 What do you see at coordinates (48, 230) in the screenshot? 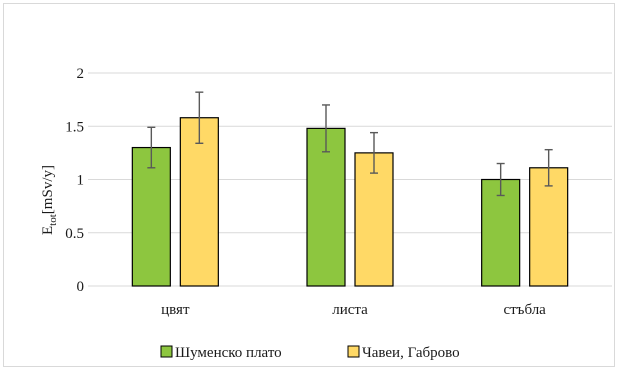
I see `y-axis-title-main: E` at bounding box center [48, 230].